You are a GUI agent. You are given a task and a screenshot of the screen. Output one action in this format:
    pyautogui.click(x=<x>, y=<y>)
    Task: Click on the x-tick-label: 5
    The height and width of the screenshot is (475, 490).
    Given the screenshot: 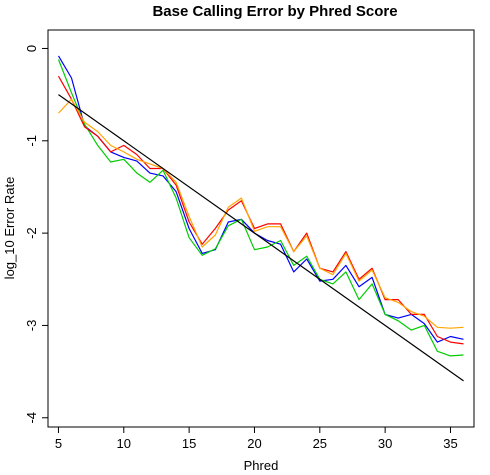 What is the action you would take?
    pyautogui.click(x=58, y=443)
    